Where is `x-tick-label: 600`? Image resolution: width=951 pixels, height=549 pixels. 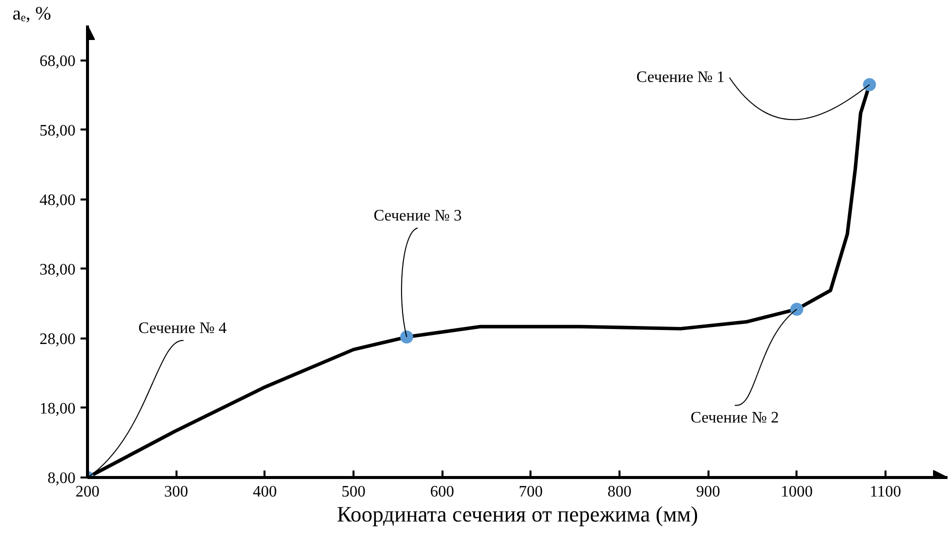 x-tick-label: 600 is located at coordinates (442, 492).